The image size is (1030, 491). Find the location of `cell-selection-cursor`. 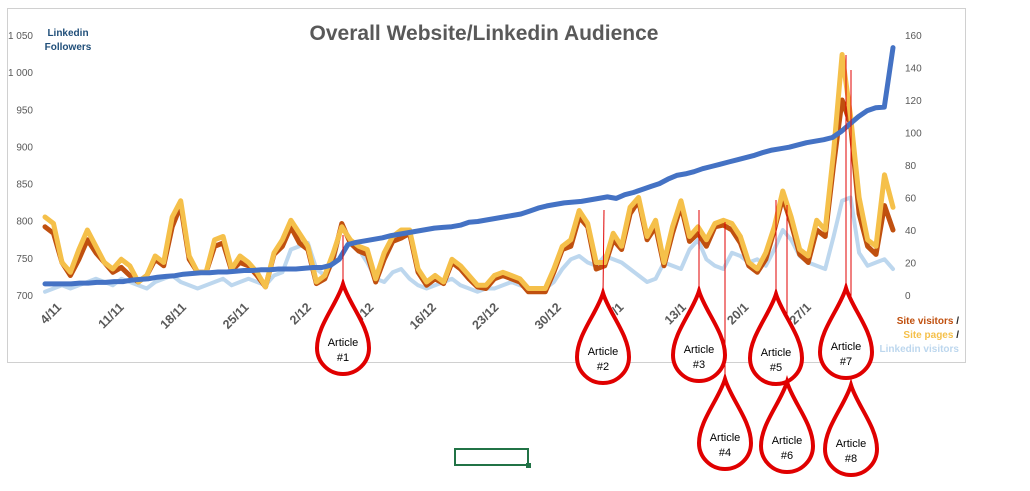

cell-selection-cursor is located at coordinates (491, 457).